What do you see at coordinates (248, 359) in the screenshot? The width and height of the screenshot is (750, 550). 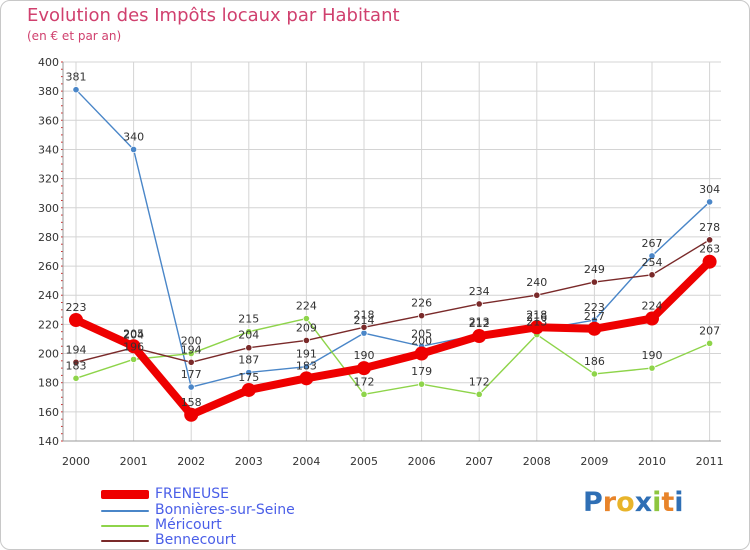 I see `data-label-bonni-res-sur-seine: 187` at bounding box center [248, 359].